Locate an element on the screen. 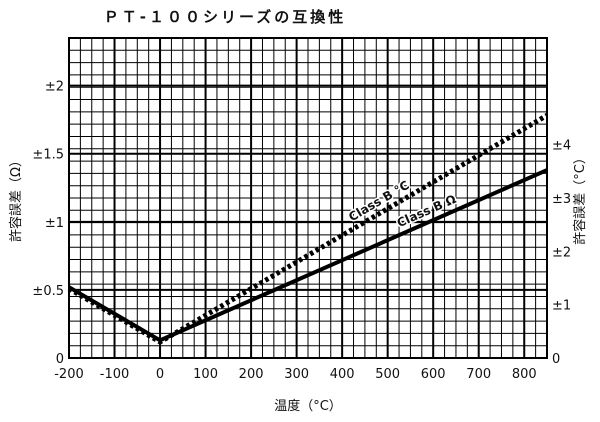 Image resolution: width=600 pixels, height=422 pixels. x-tick-label: -200 is located at coordinates (69, 374).